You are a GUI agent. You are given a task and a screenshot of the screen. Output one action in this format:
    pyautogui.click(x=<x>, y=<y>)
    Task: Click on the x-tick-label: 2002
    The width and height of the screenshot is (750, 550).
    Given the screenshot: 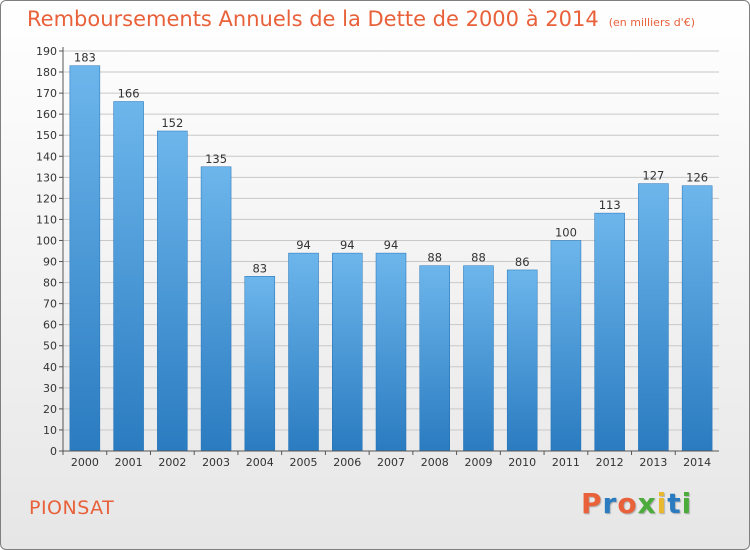 What is the action you would take?
    pyautogui.click(x=172, y=462)
    